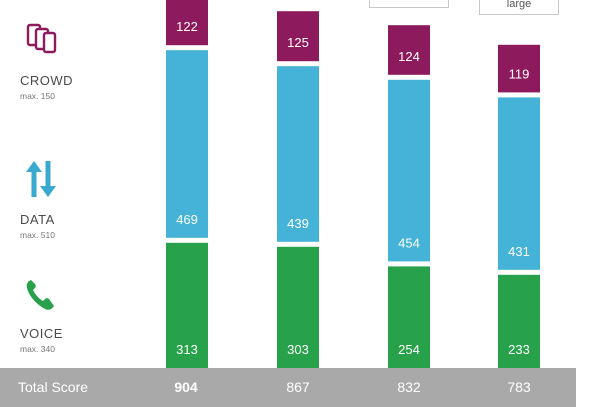 The height and width of the screenshot is (407, 589). Describe the element at coordinates (53, 387) in the screenshot. I see `total-score-label: Total Score` at that location.